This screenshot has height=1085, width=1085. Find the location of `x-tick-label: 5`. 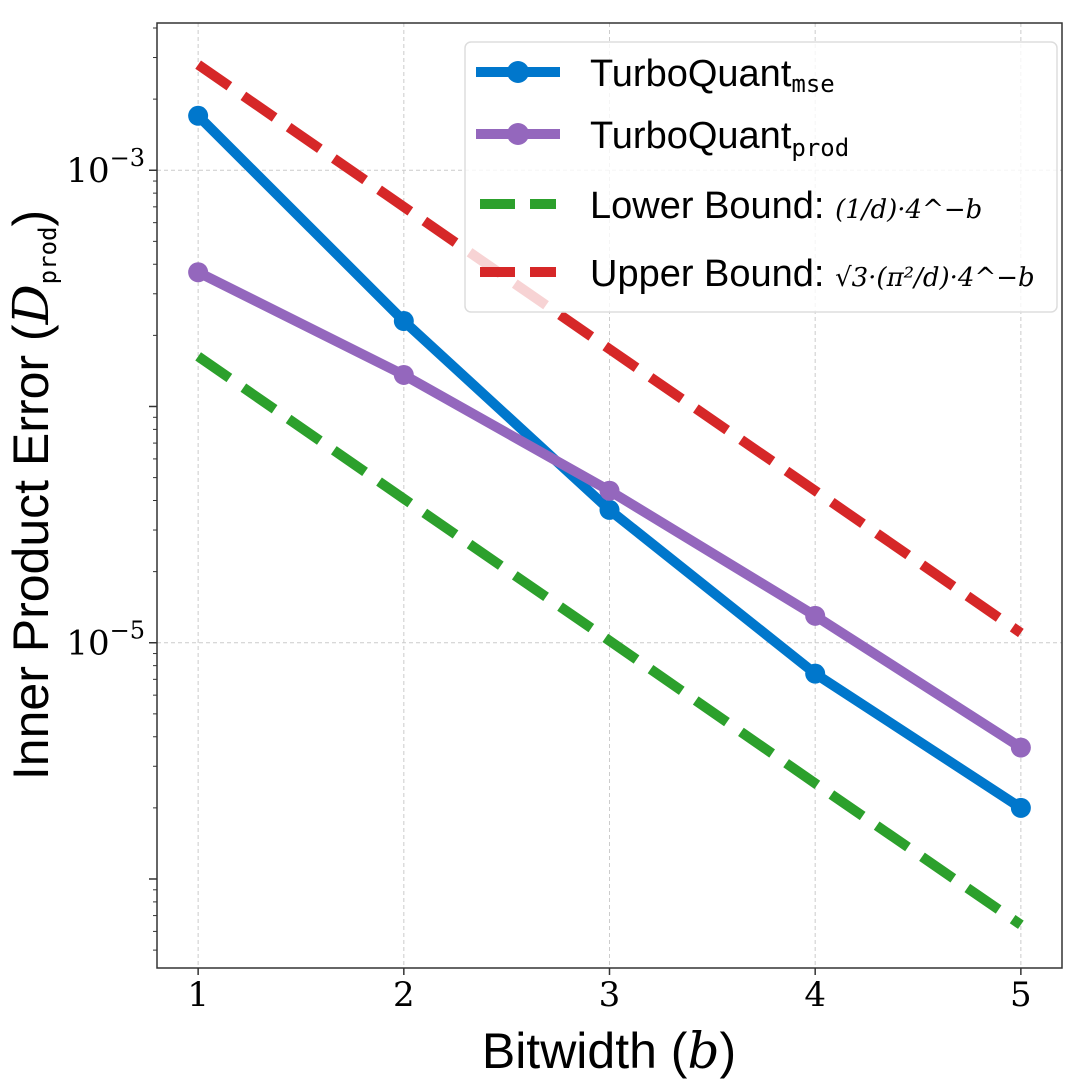

x-tick-label: 5 is located at coordinates (1021, 995).